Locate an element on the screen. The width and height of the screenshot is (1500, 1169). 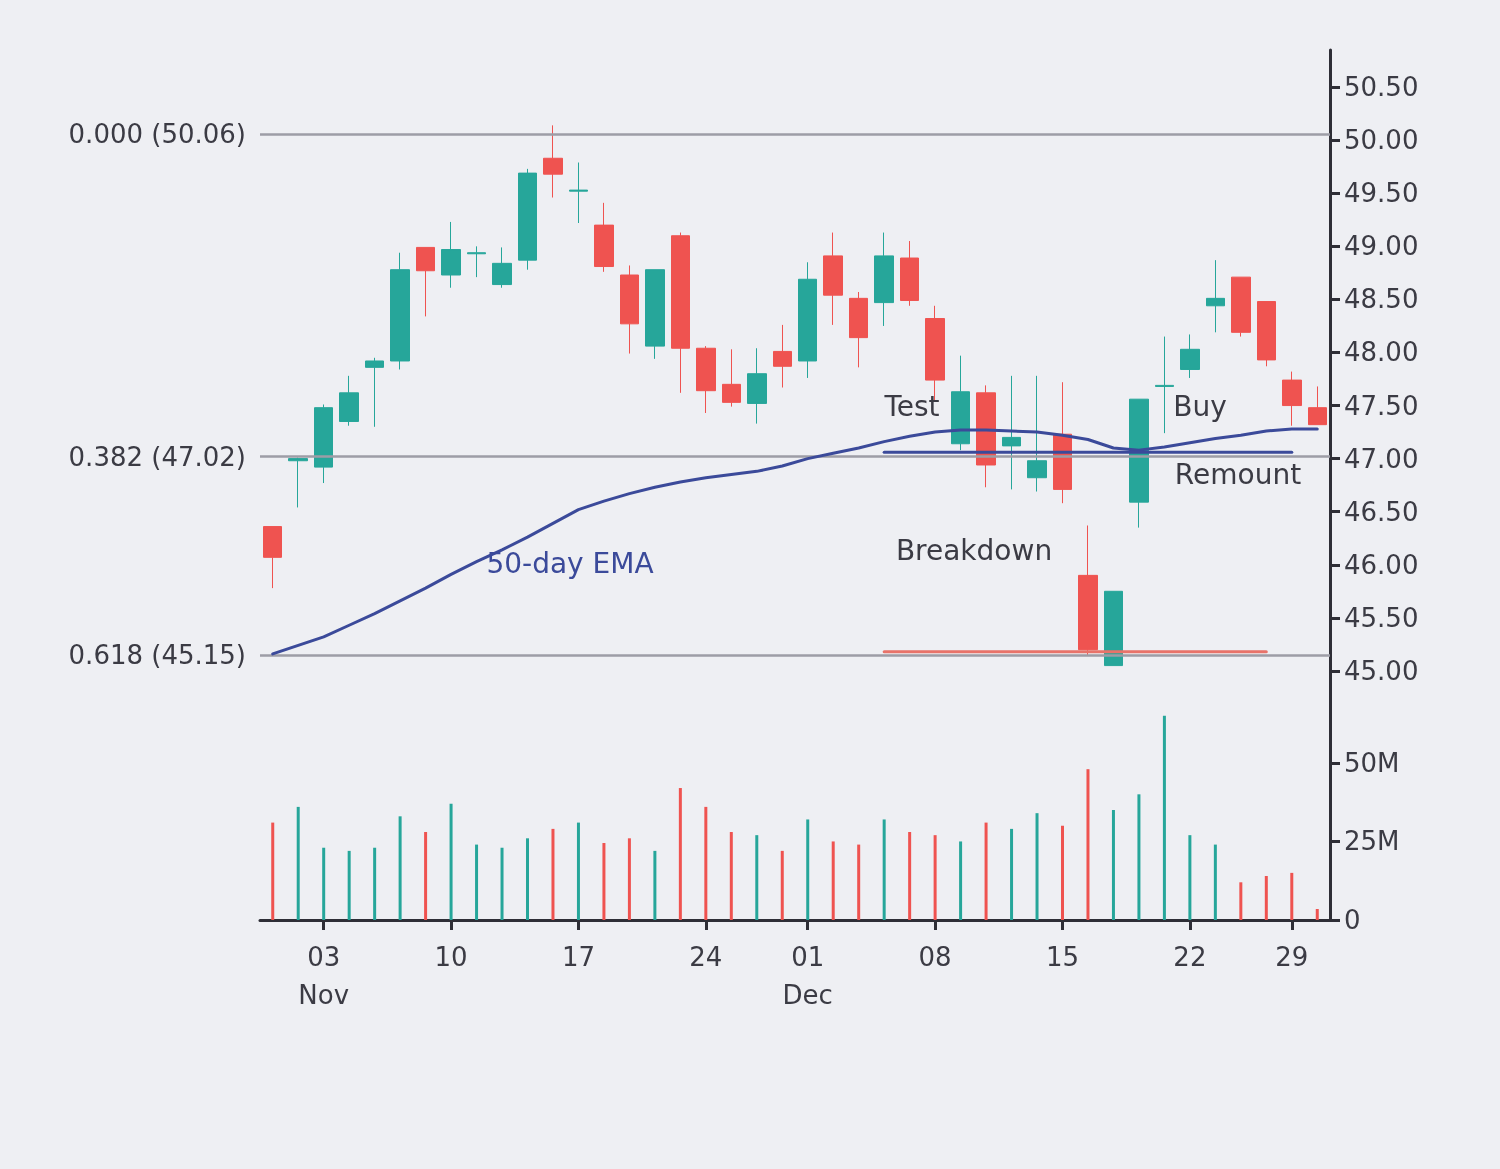
y-tick-label: 0 is located at coordinates (1352, 920).